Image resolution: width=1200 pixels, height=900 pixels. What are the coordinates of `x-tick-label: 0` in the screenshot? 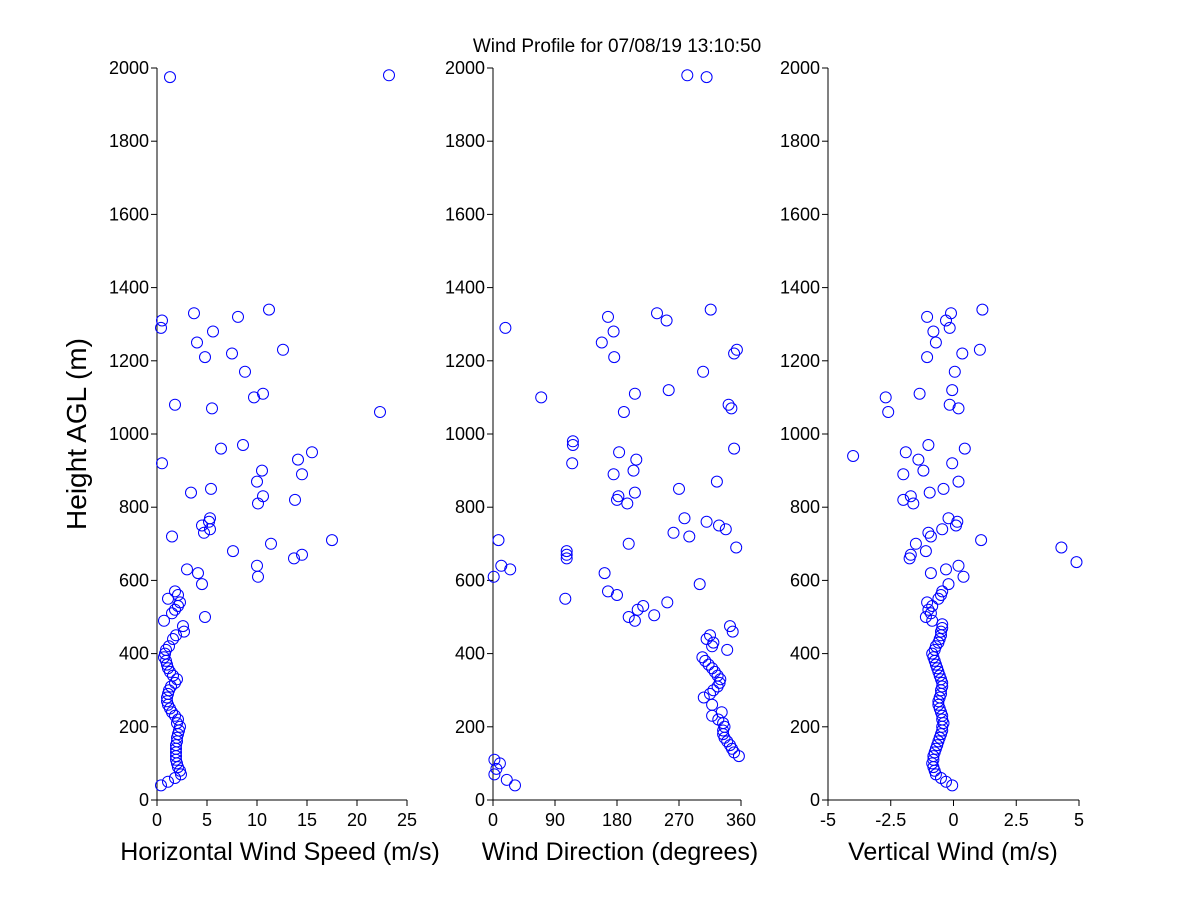 It's located at (953, 820).